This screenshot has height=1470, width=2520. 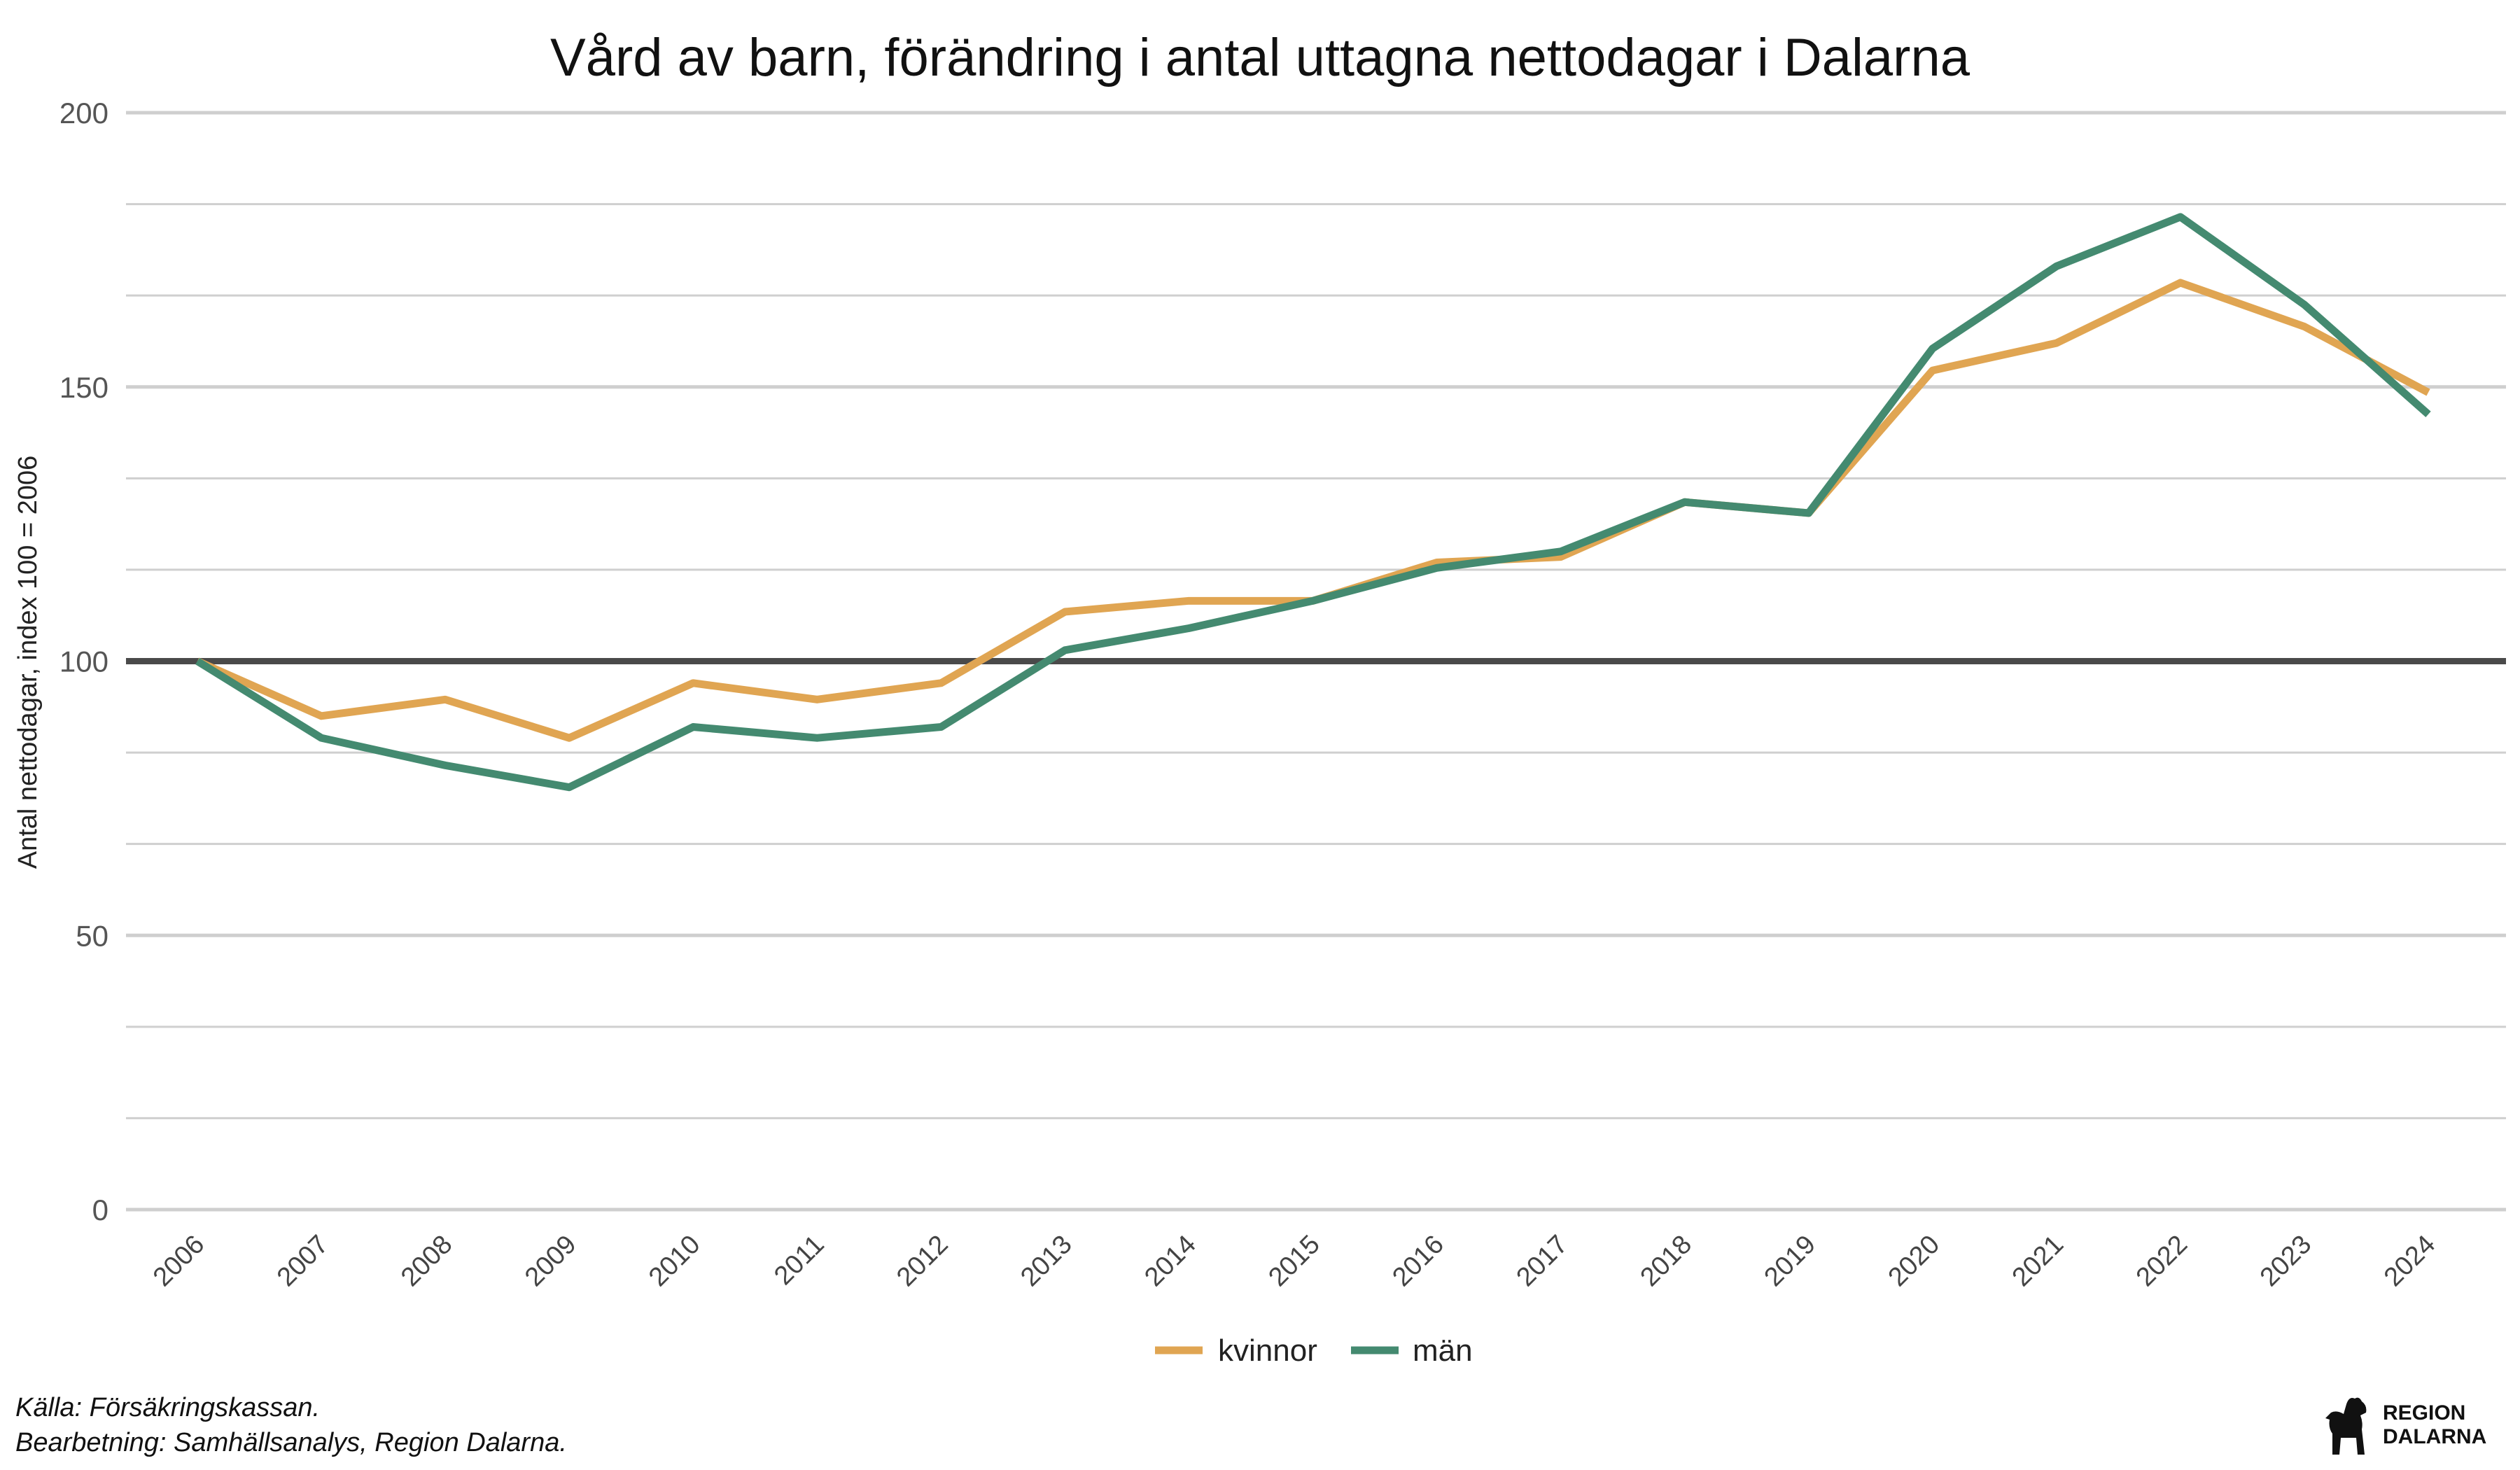 What do you see at coordinates (2346, 1426) in the screenshot?
I see `dala-horse-icon` at bounding box center [2346, 1426].